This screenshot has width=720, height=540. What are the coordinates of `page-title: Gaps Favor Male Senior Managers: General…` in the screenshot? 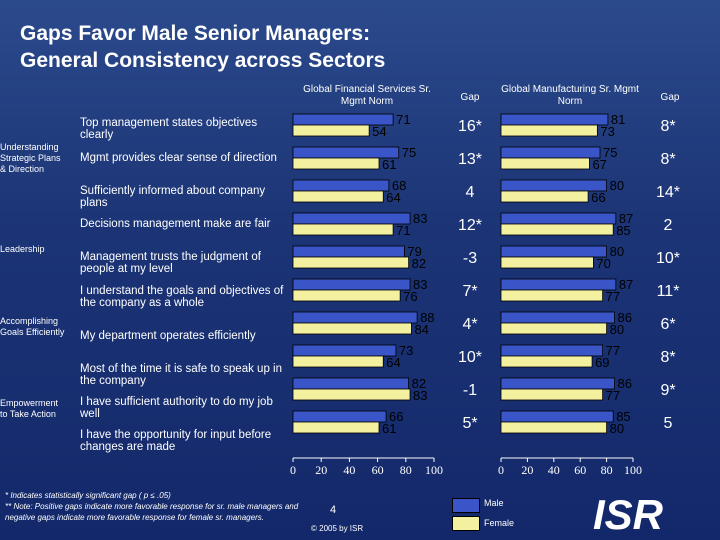 It's located at (202, 47).